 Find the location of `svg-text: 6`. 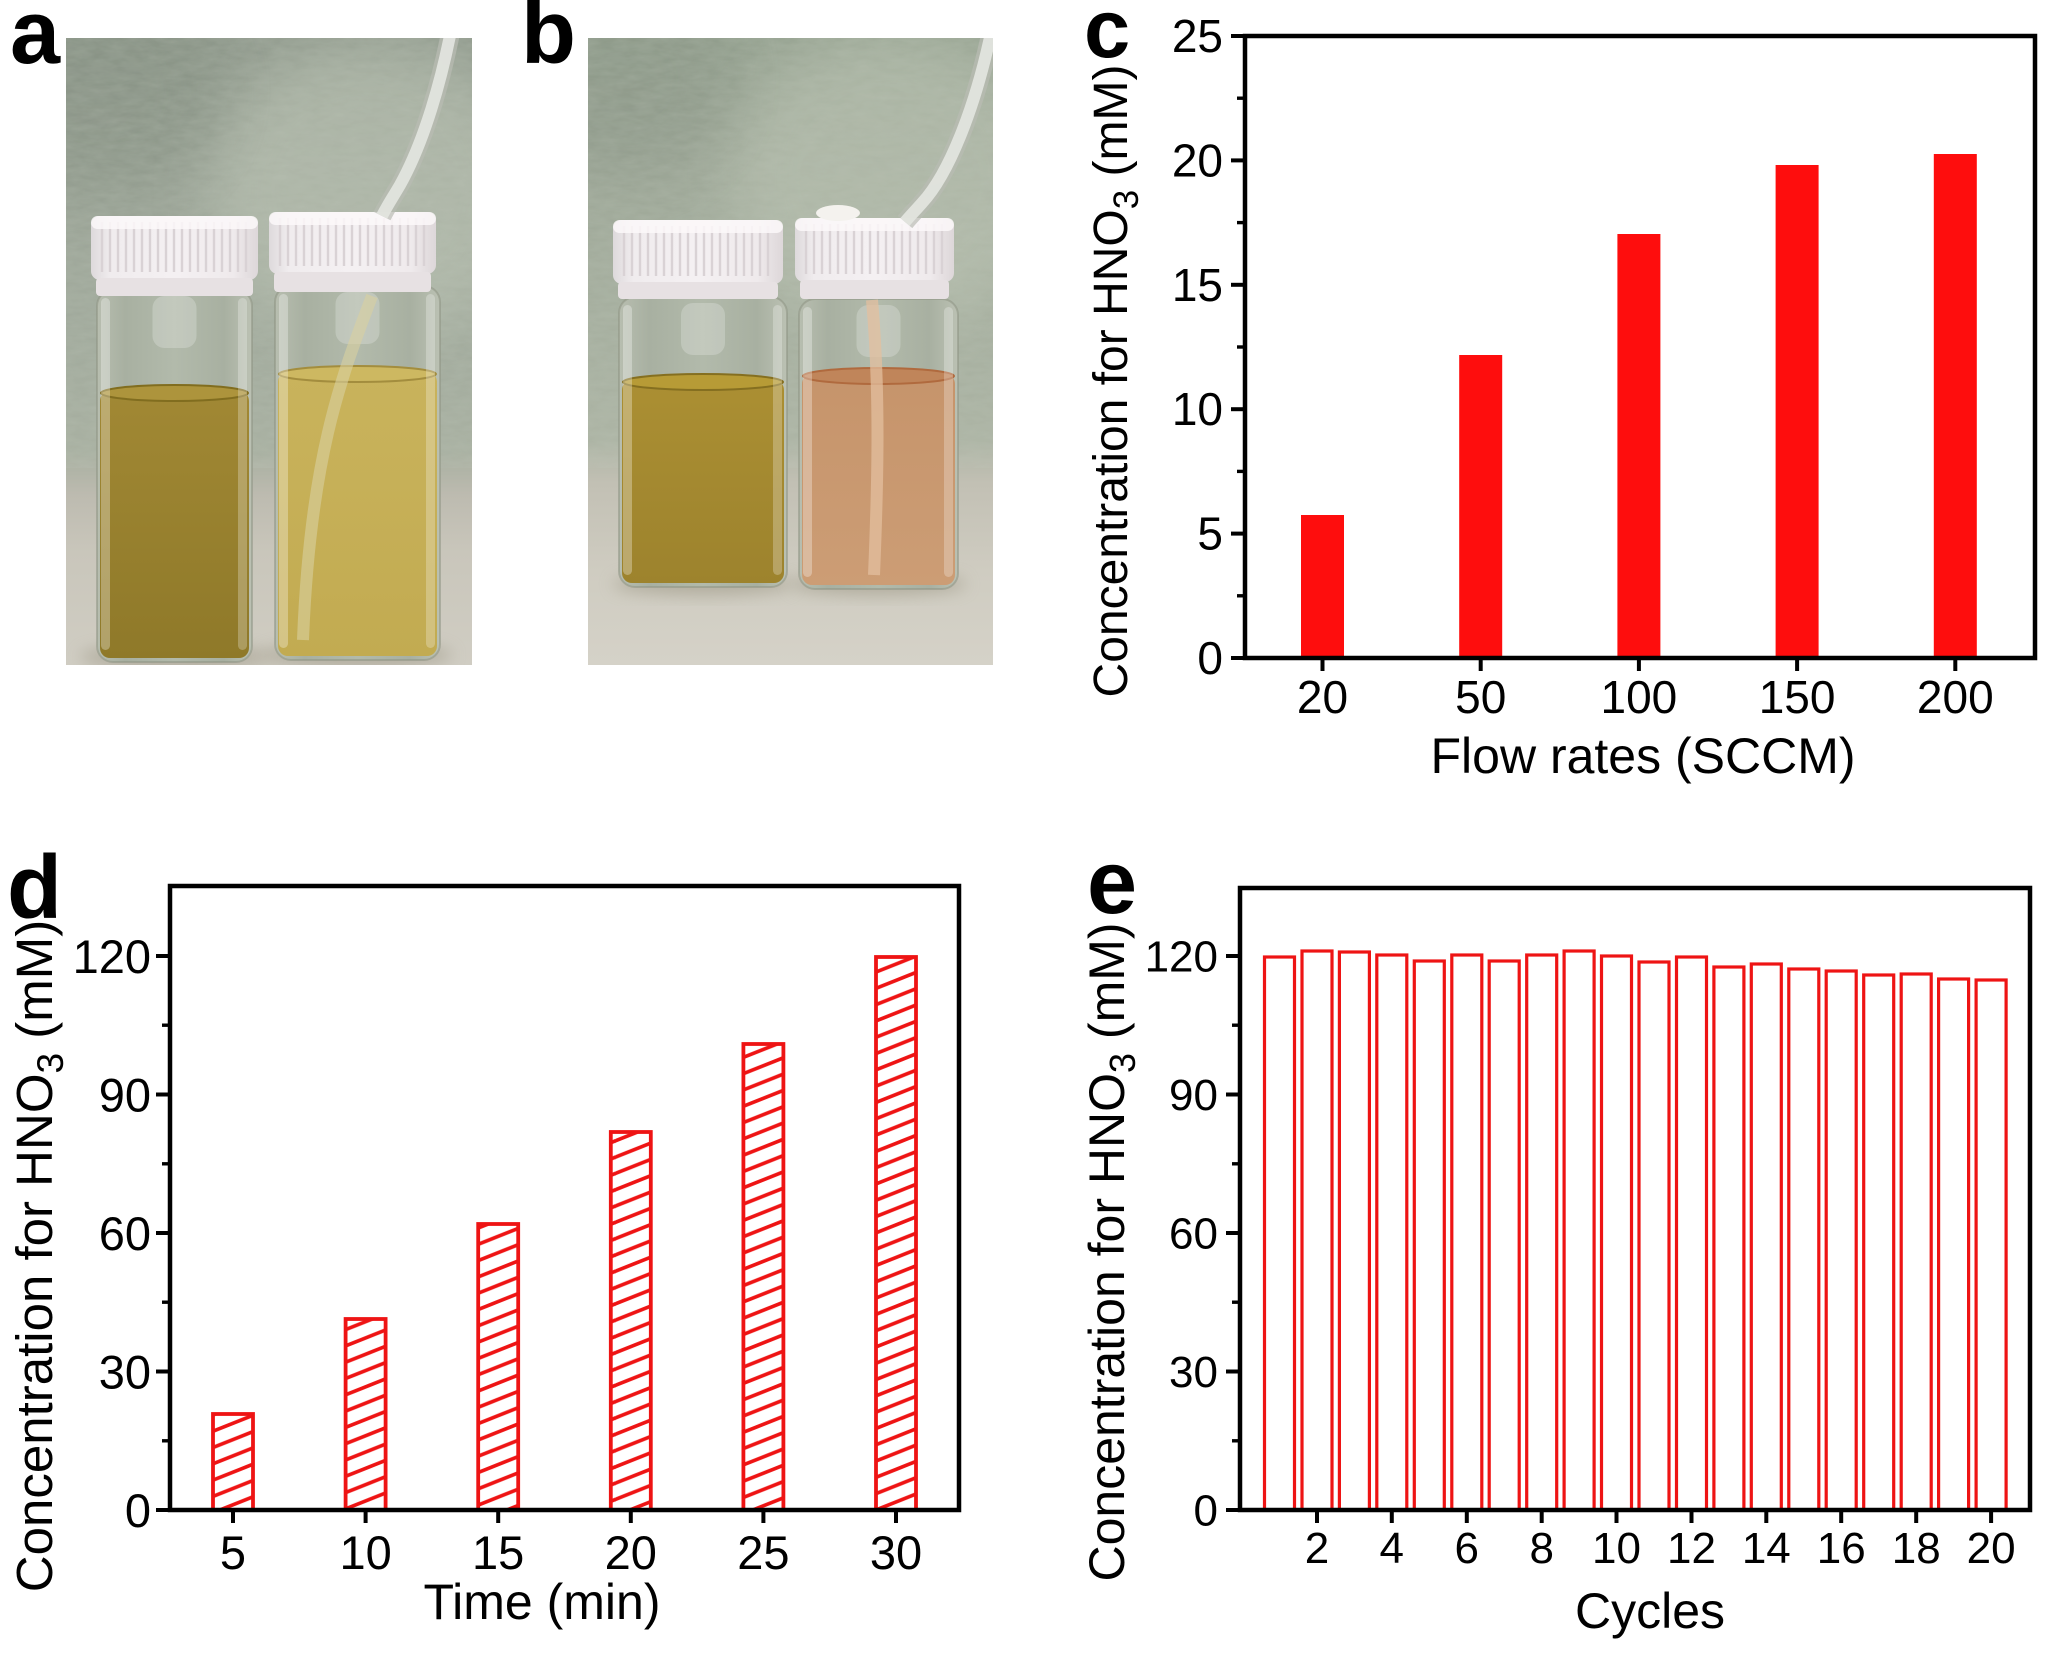

svg-text: 6 is located at coordinates (1467, 1548).